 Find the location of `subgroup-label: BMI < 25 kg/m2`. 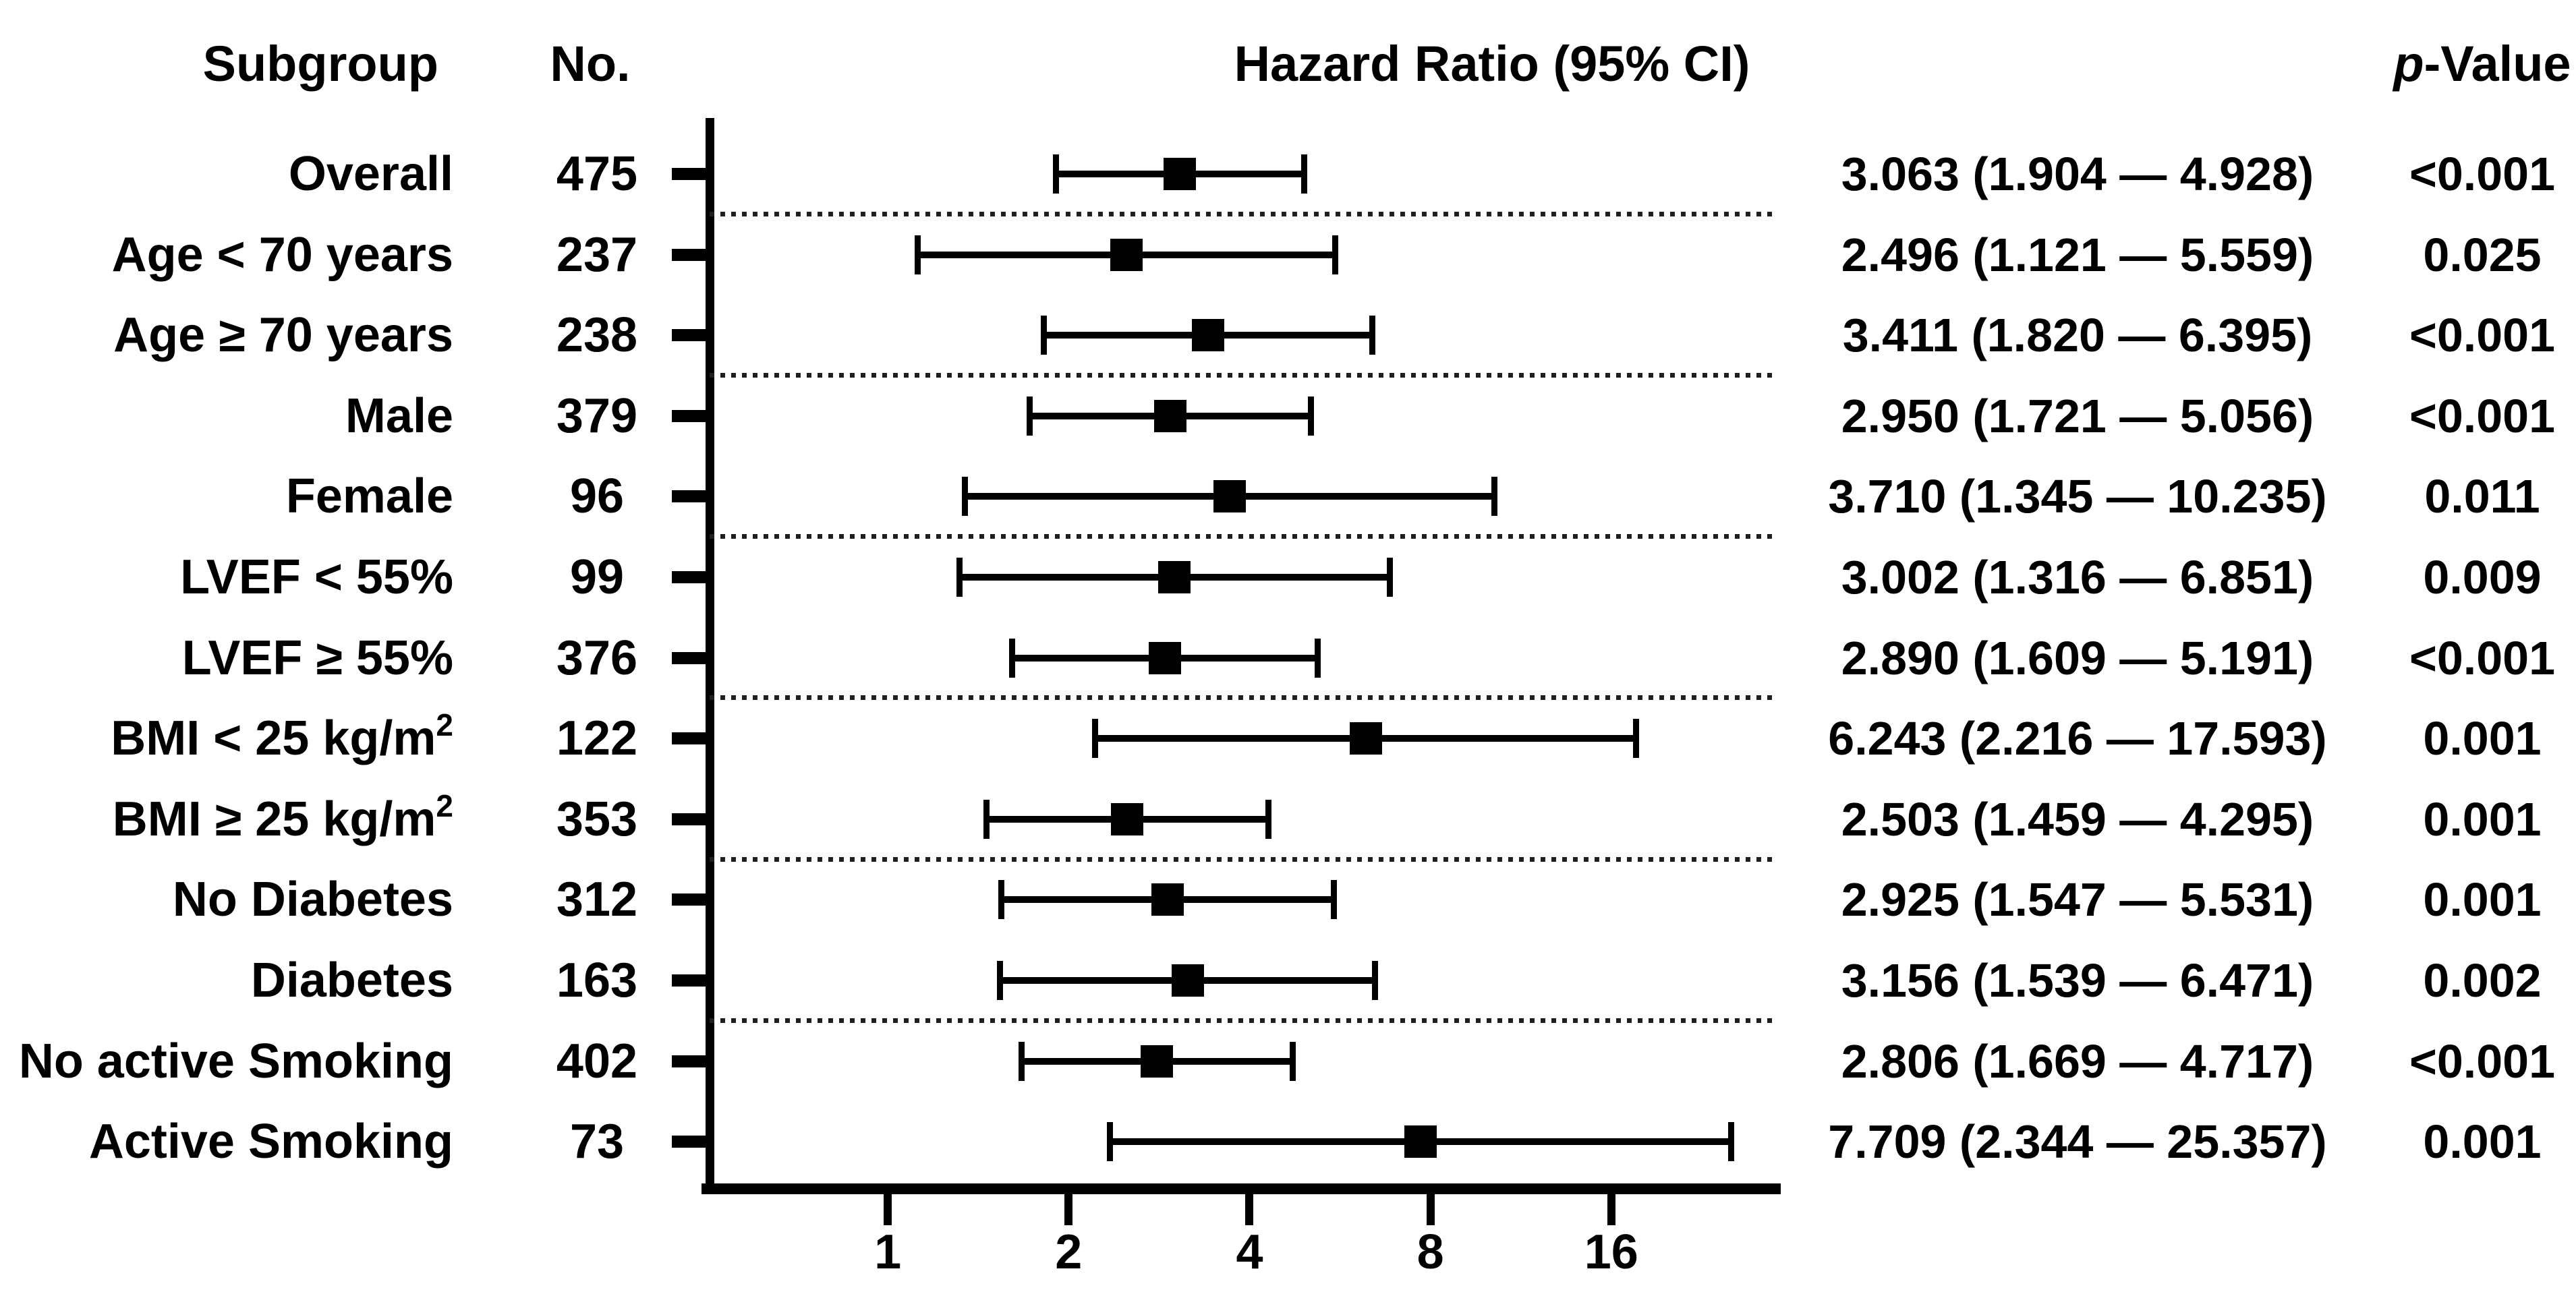

subgroup-label: BMI < 25 kg/m2 is located at coordinates (282, 736).